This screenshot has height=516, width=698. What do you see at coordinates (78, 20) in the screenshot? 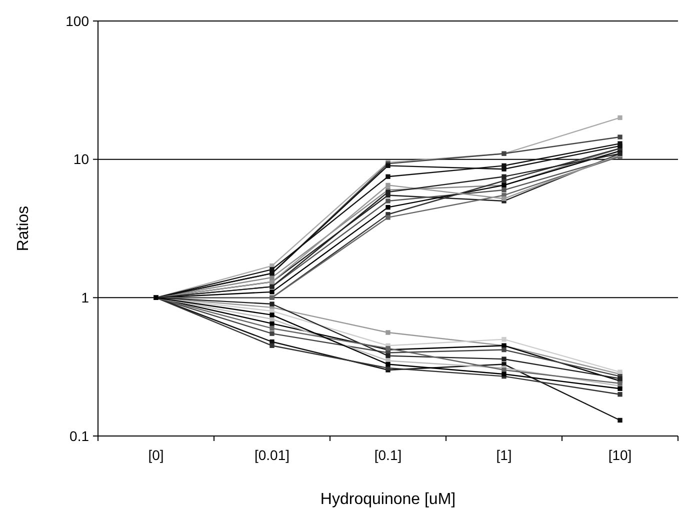
I see `y-tick-label: 100` at bounding box center [78, 20].